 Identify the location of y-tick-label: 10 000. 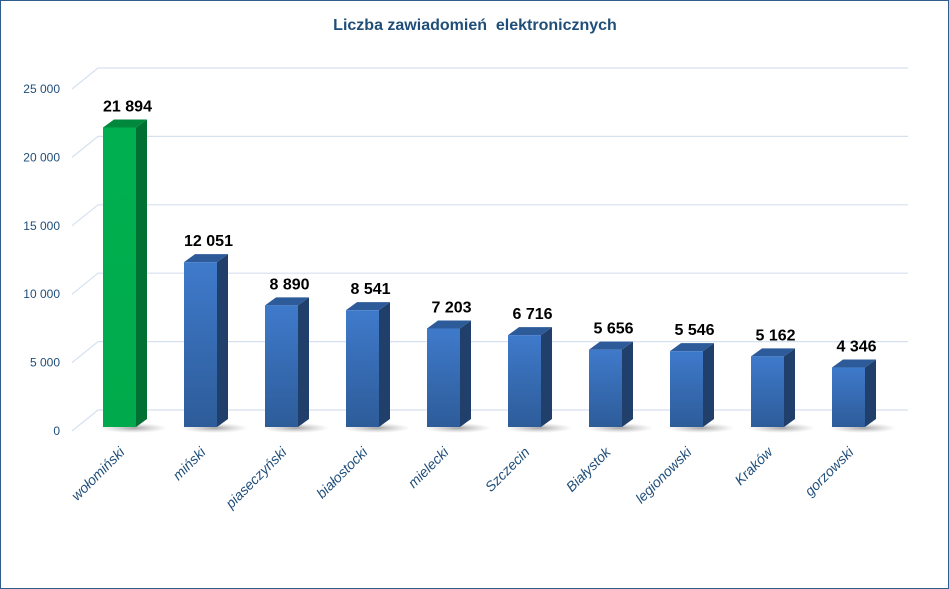
(41, 294).